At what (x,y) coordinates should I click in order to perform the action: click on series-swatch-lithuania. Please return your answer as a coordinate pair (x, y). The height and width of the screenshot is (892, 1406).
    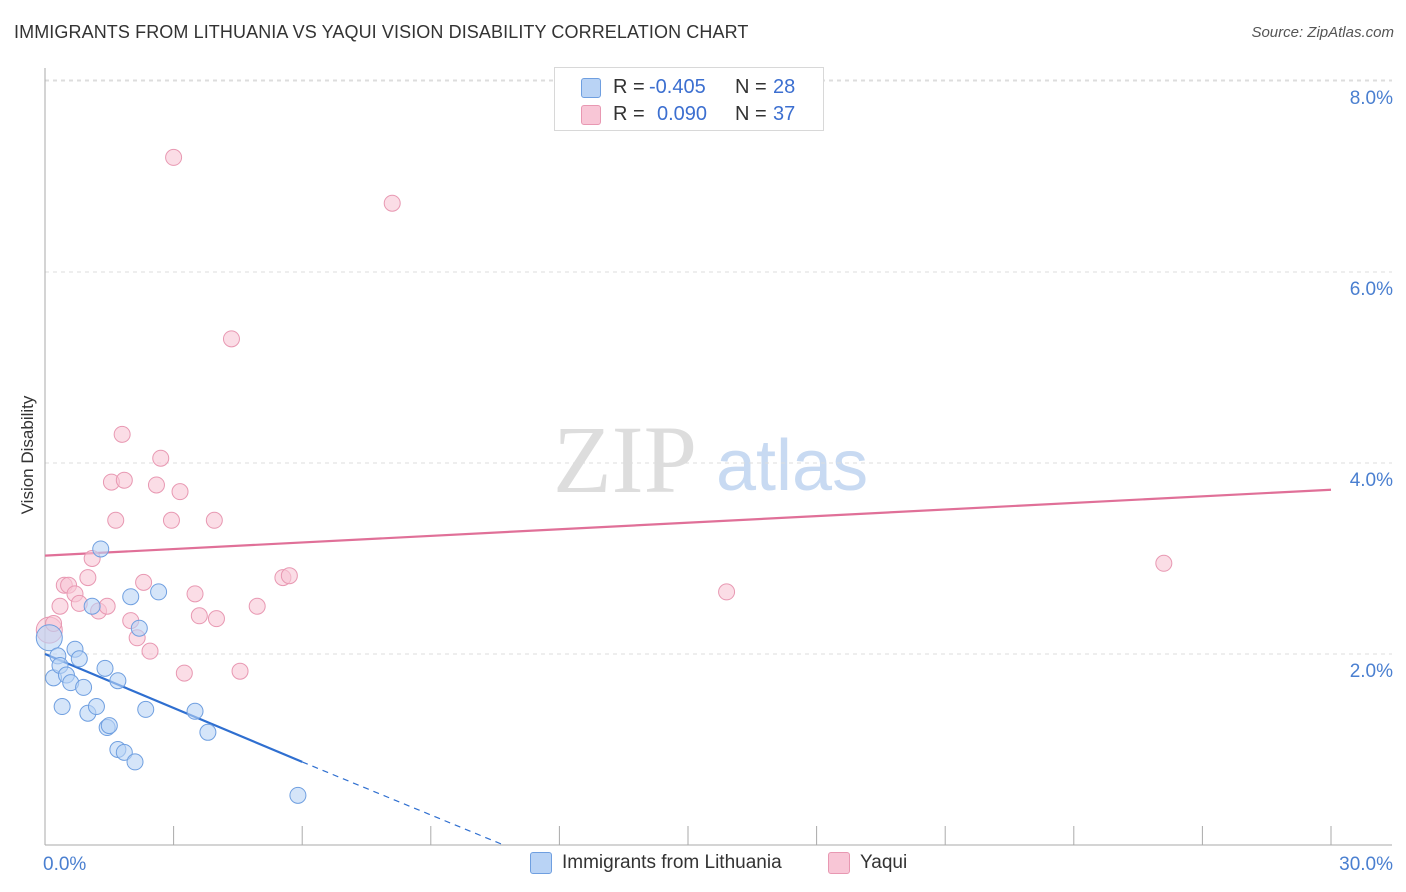
    Looking at the image, I should click on (541, 863).